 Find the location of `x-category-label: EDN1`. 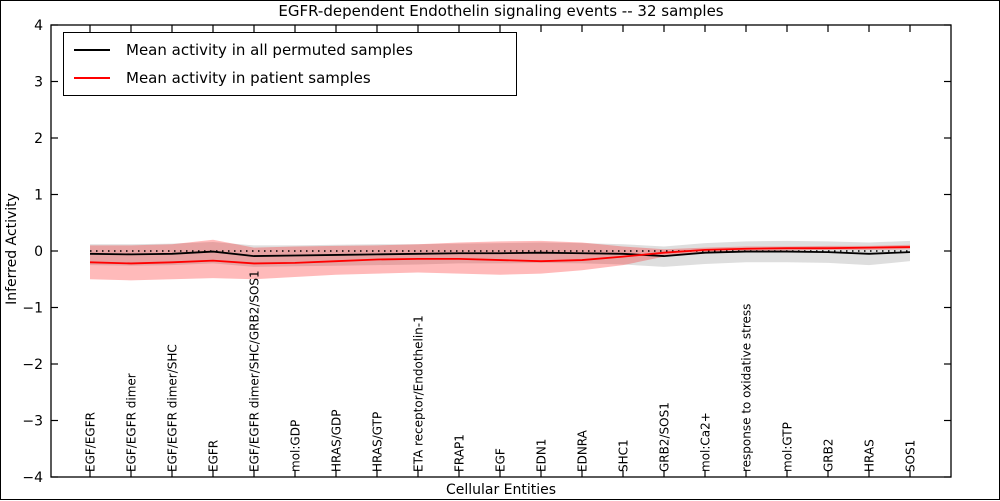

x-category-label: EDN1 is located at coordinates (542, 455).